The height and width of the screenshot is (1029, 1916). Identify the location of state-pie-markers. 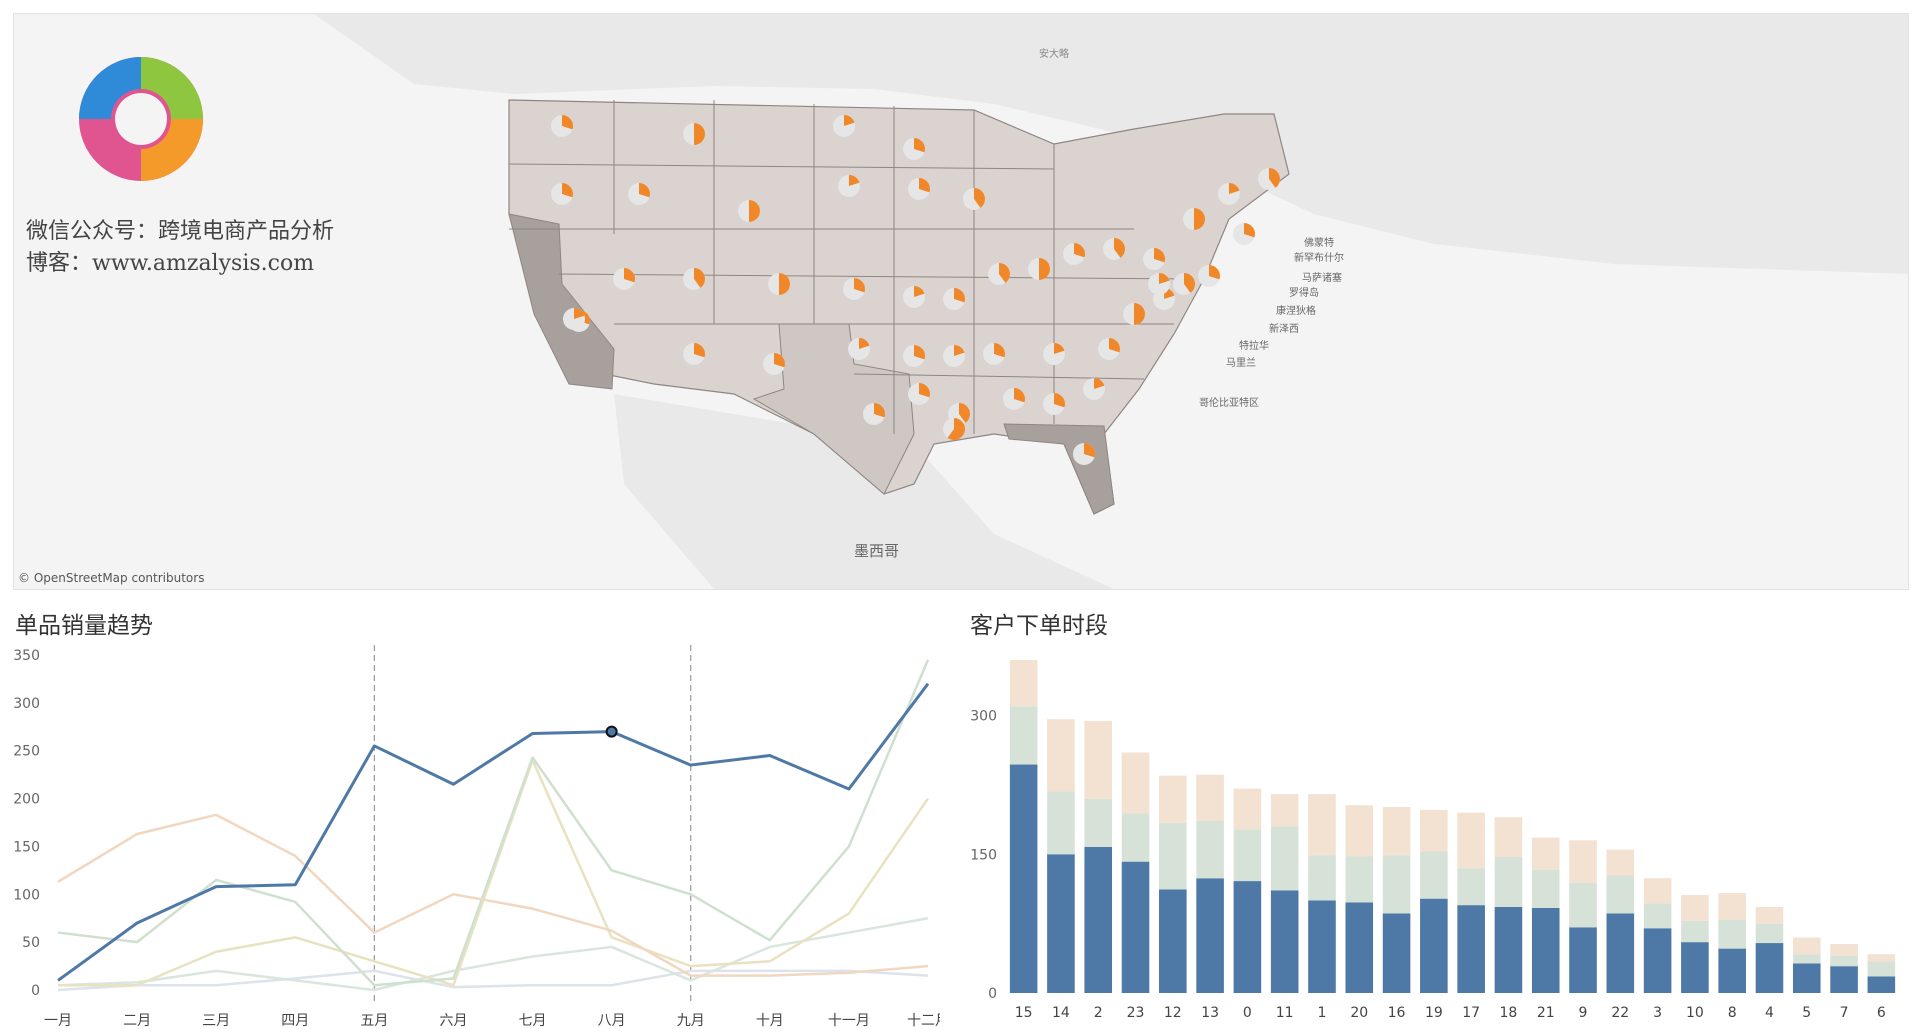
(916, 290).